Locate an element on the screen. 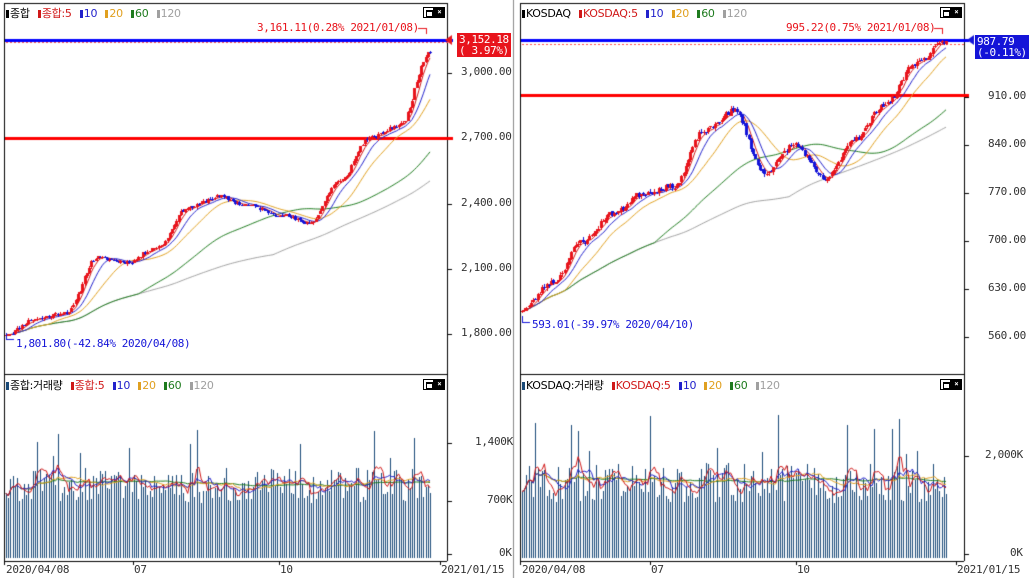 This screenshot has width=1029, height=578. kospi-date-label: 10 is located at coordinates (286, 569).